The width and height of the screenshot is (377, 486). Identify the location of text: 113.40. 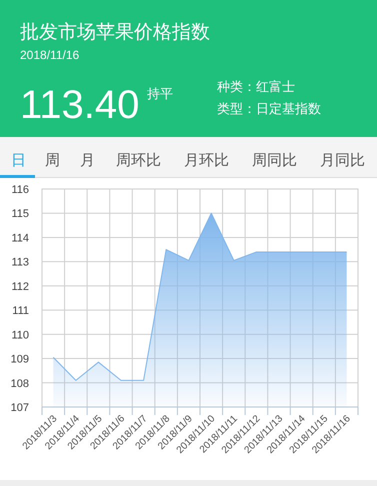
(80, 105).